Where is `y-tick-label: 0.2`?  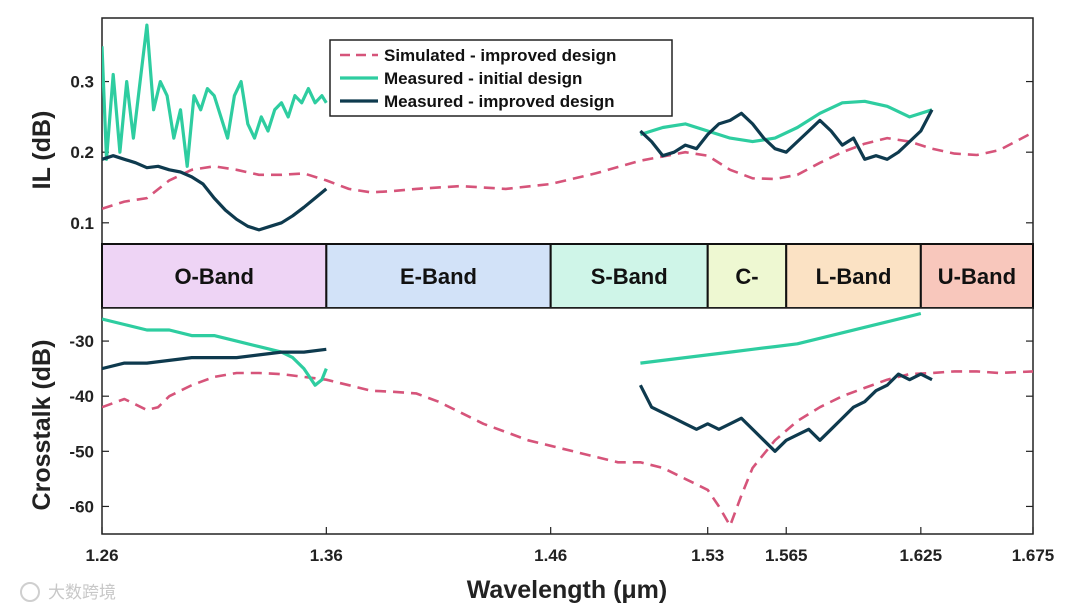
y-tick-label: 0.2 is located at coordinates (82, 152).